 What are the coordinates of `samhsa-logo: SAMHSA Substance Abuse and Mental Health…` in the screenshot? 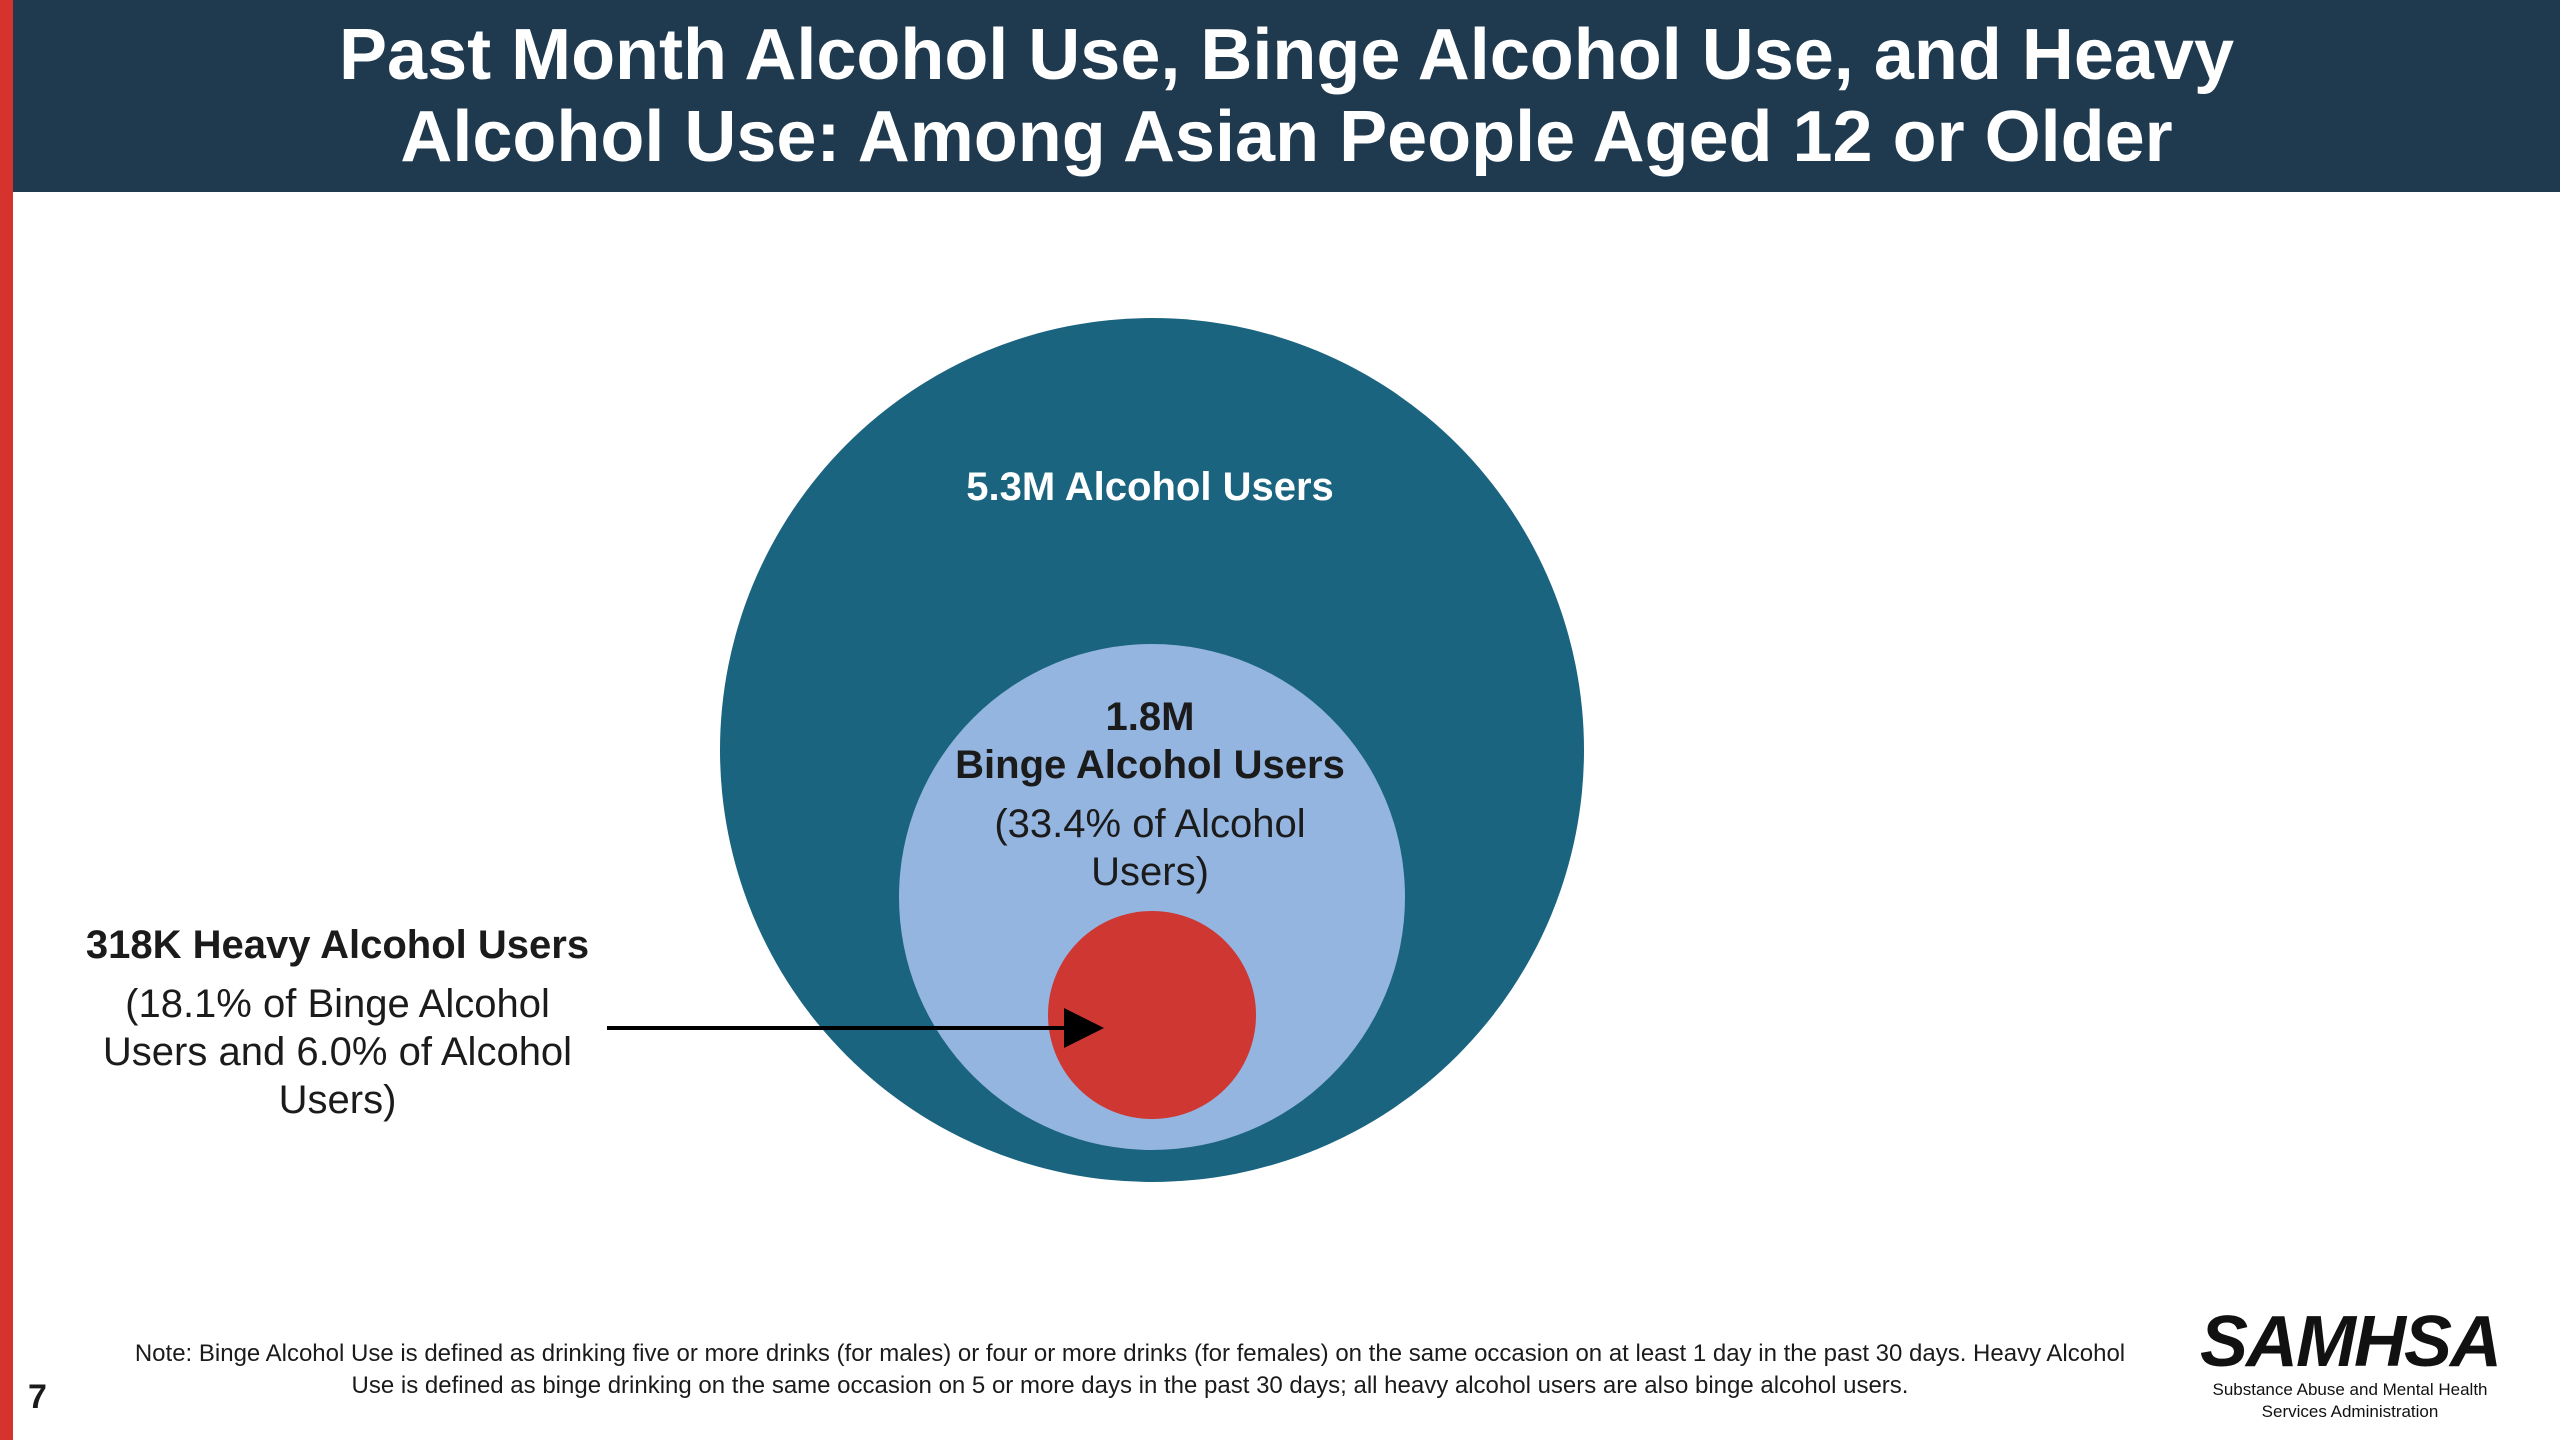 It's located at (2350, 1364).